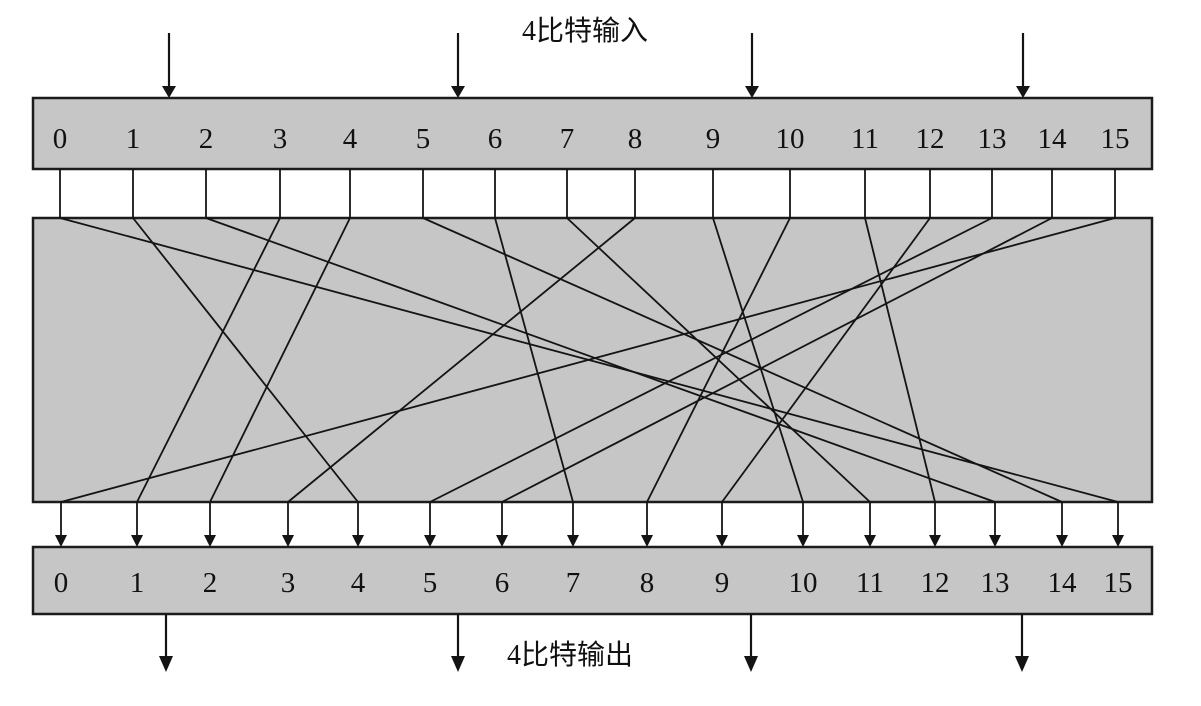  What do you see at coordinates (865, 139) in the screenshot?
I see `input-bit-label: 11` at bounding box center [865, 139].